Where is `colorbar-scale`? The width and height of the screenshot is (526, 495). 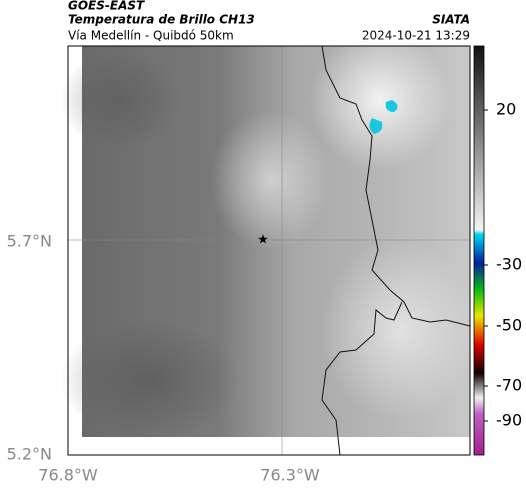
colorbar-scale is located at coordinates (479, 250).